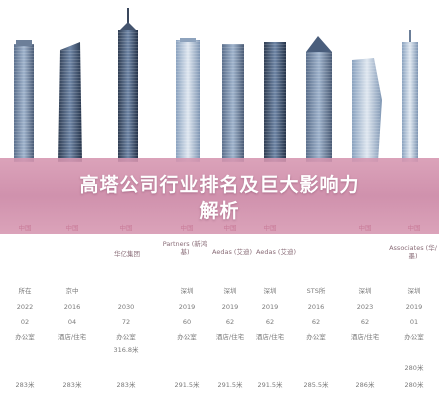 Image resolution: width=439 pixels, height=400 pixels. Describe the element at coordinates (187, 291) in the screenshot. I see `cell-location-4: 深圳` at that location.